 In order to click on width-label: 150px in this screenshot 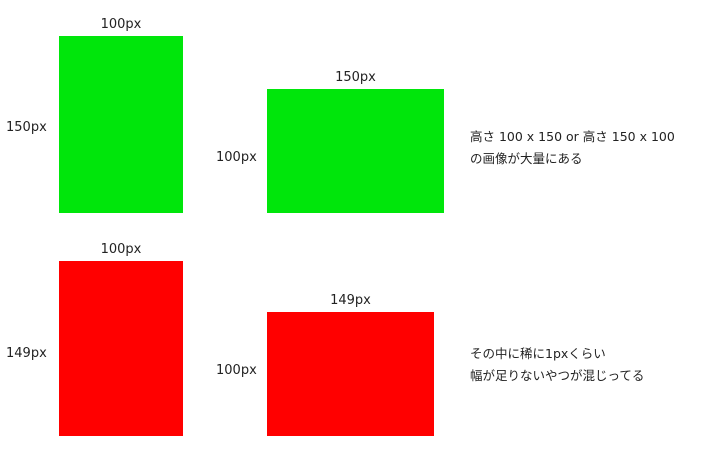, I will do `click(355, 77)`.